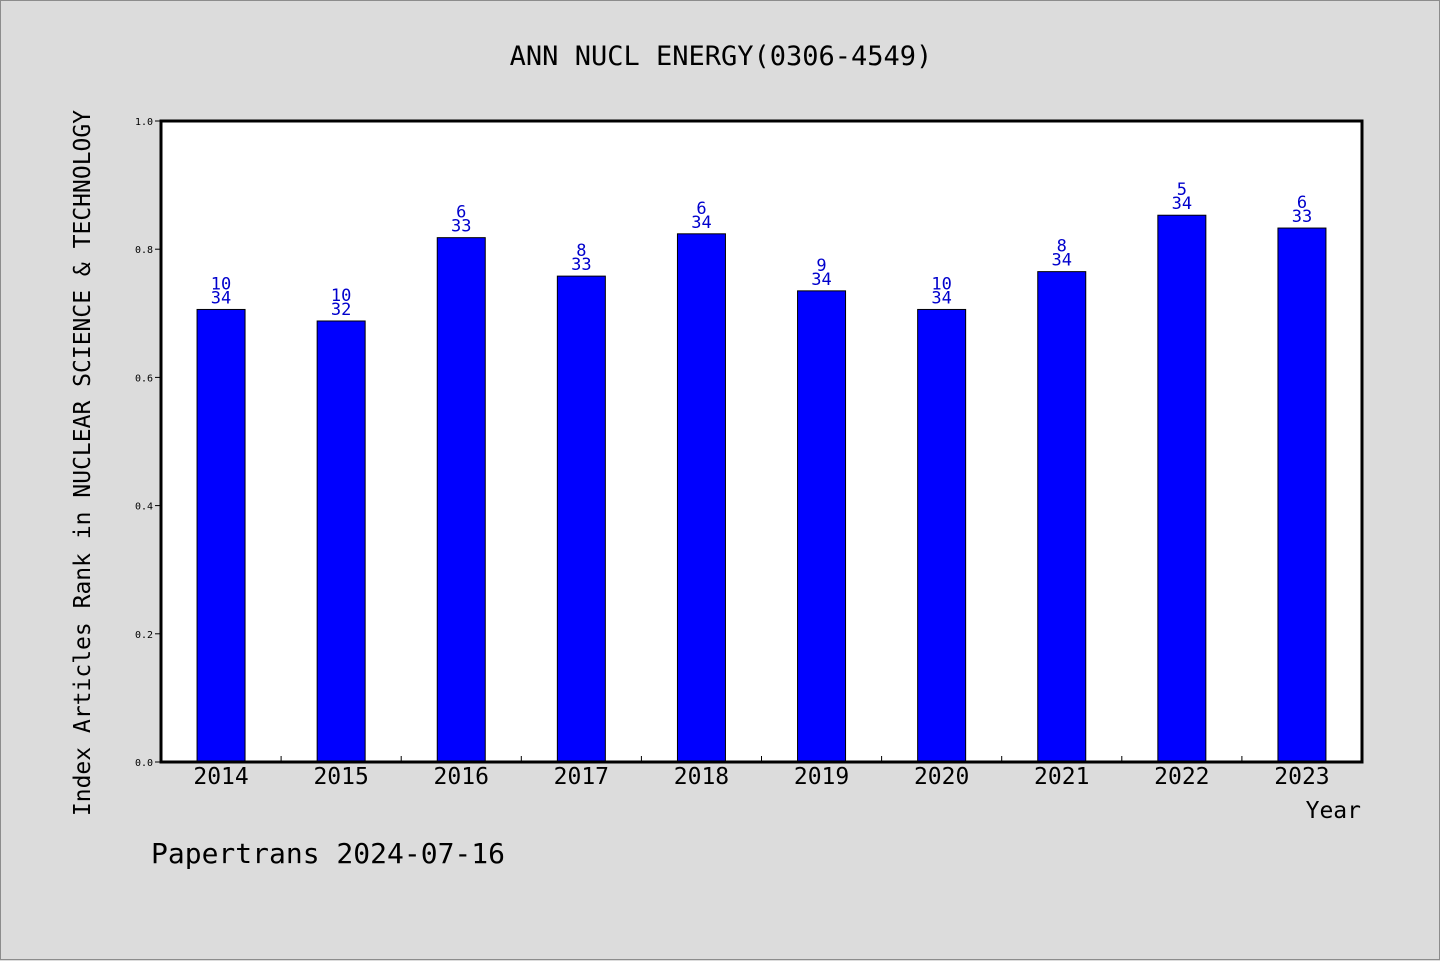  What do you see at coordinates (340, 777) in the screenshot?
I see `x-tick-label: 2015` at bounding box center [340, 777].